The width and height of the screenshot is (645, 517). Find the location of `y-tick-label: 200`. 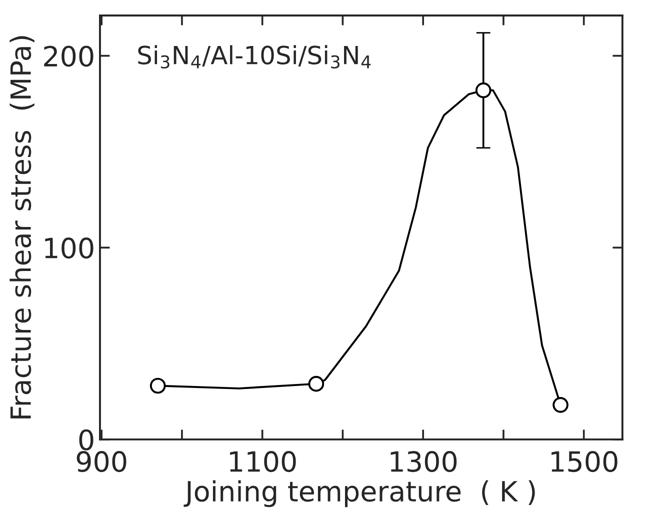

y-tick-label: 200 is located at coordinates (69, 56).